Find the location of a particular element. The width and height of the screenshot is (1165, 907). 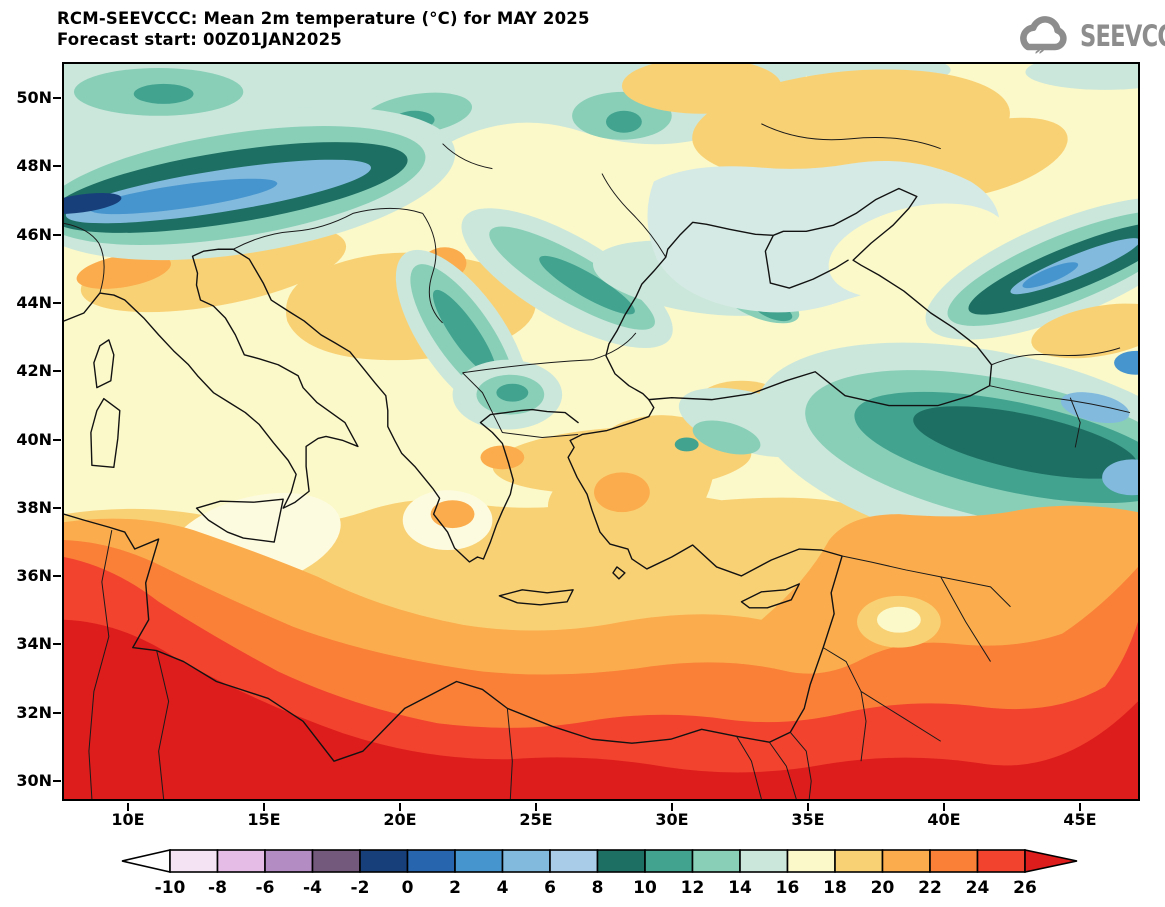

lon-tick-label: 20E is located at coordinates (400, 819).